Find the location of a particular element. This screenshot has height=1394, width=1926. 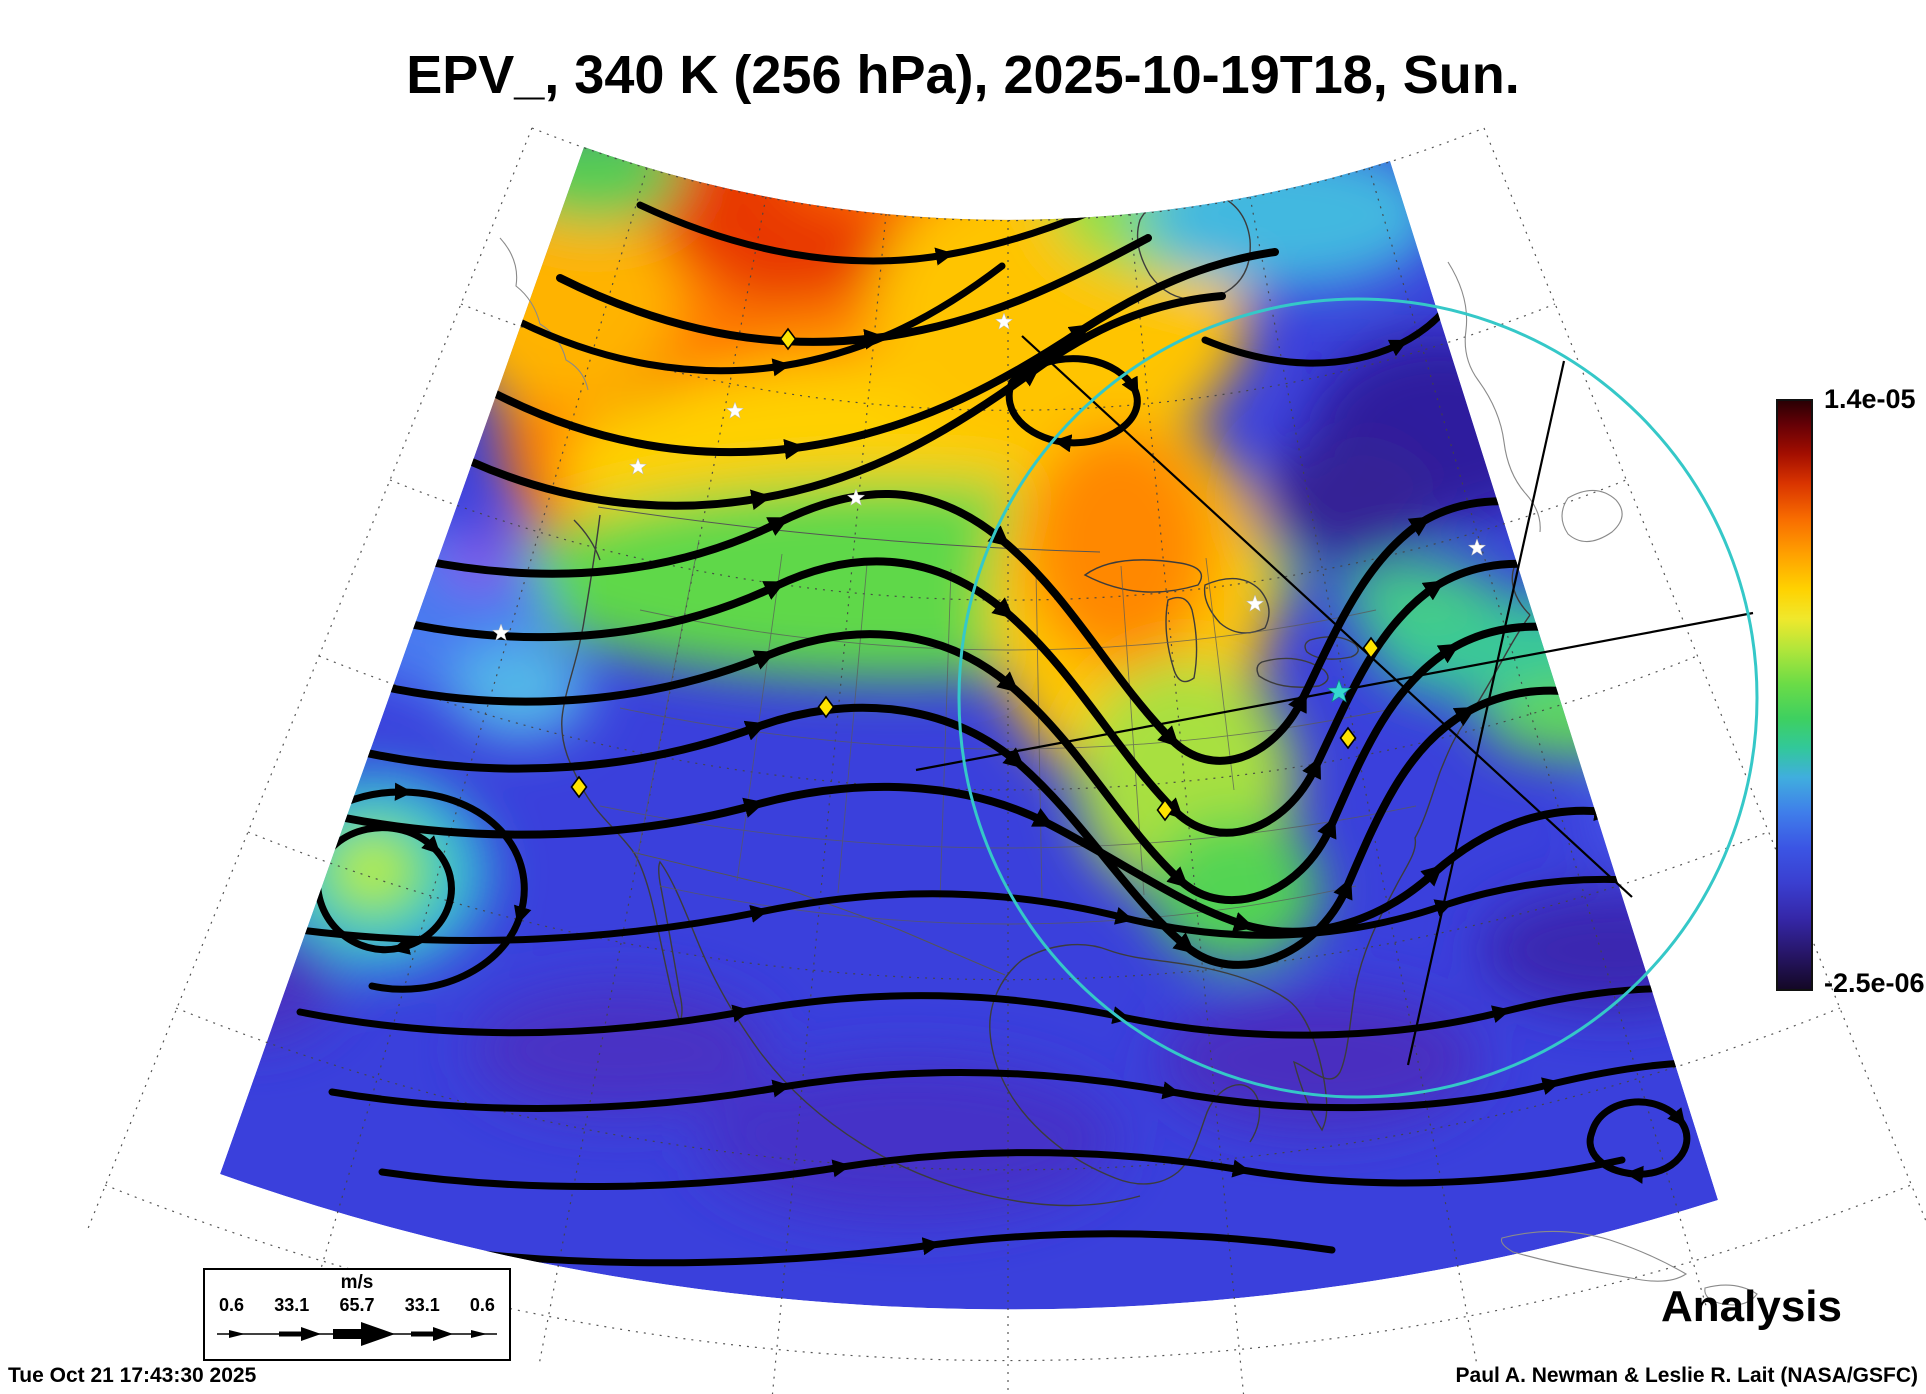

colorbar-min-label: -2.5e-06 is located at coordinates (1874, 983).